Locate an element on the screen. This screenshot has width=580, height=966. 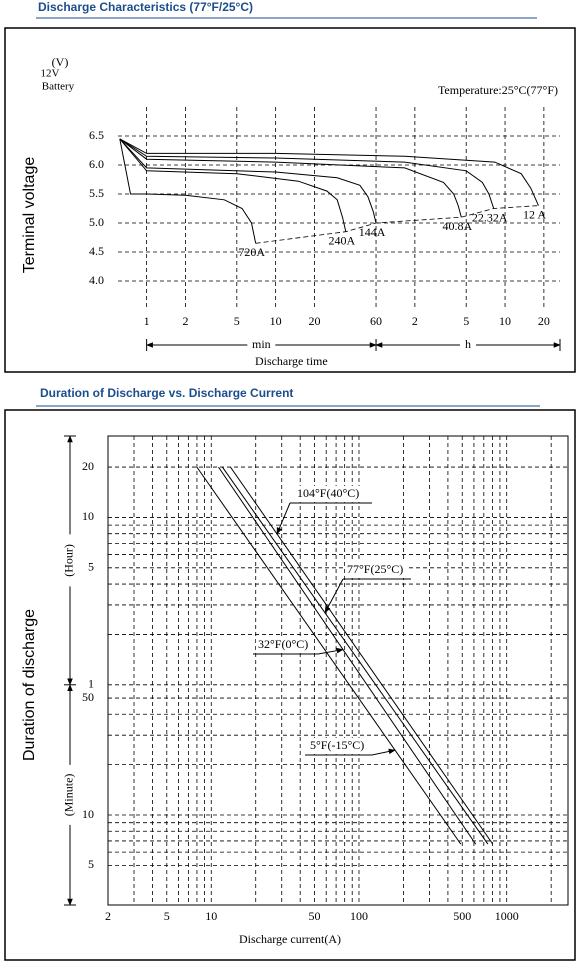
series-label: 32°F(0°C) is located at coordinates (283, 644).